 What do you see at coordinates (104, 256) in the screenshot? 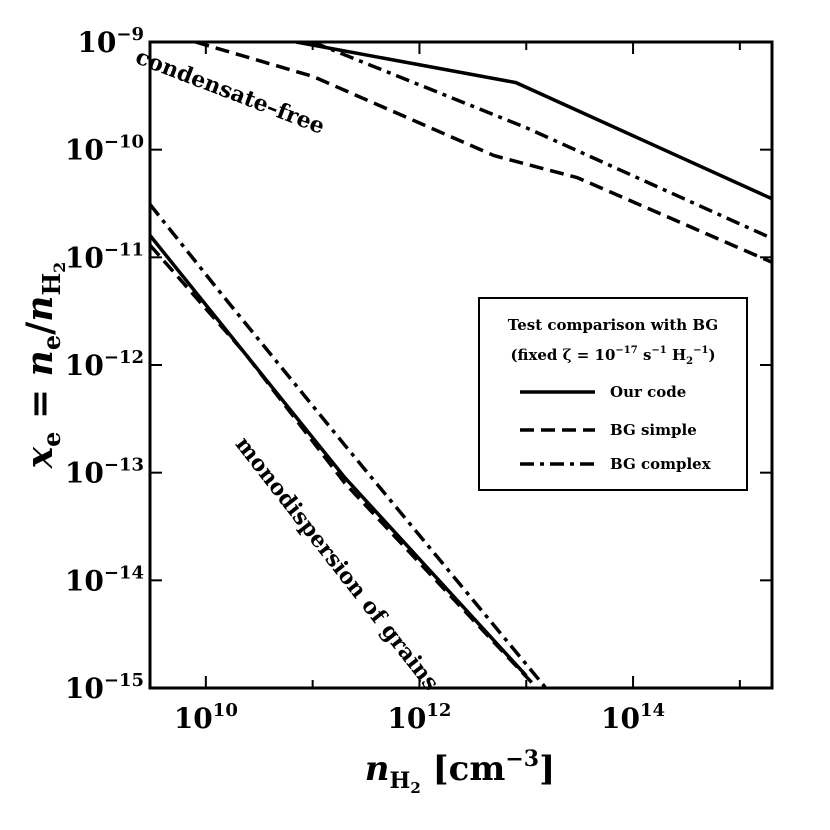
I see `y-tick-label: 10−11` at bounding box center [104, 256].